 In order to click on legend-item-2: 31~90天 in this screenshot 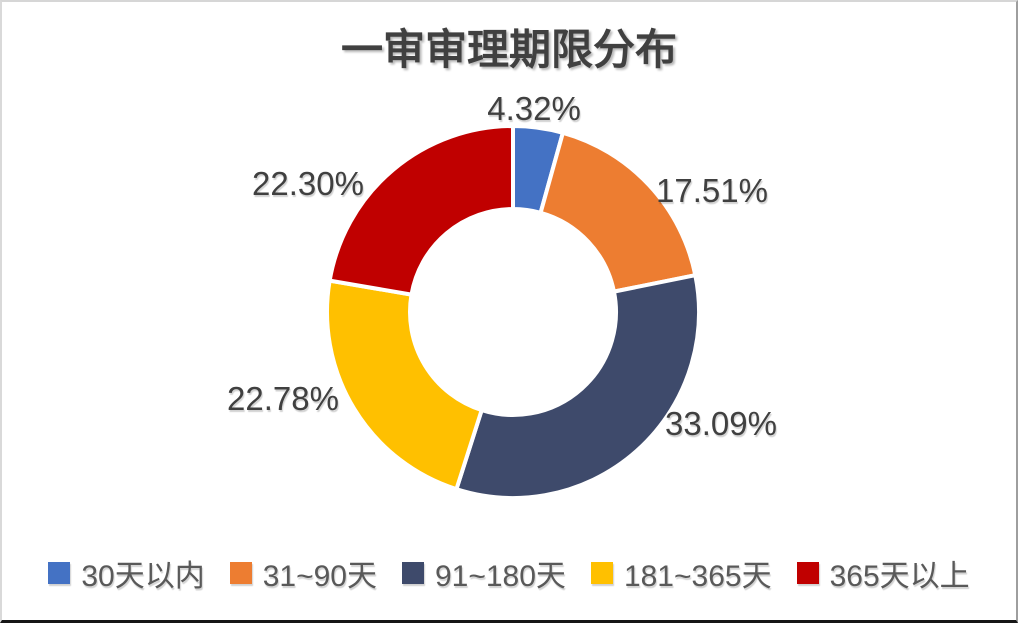, I will do `click(303, 573)`.